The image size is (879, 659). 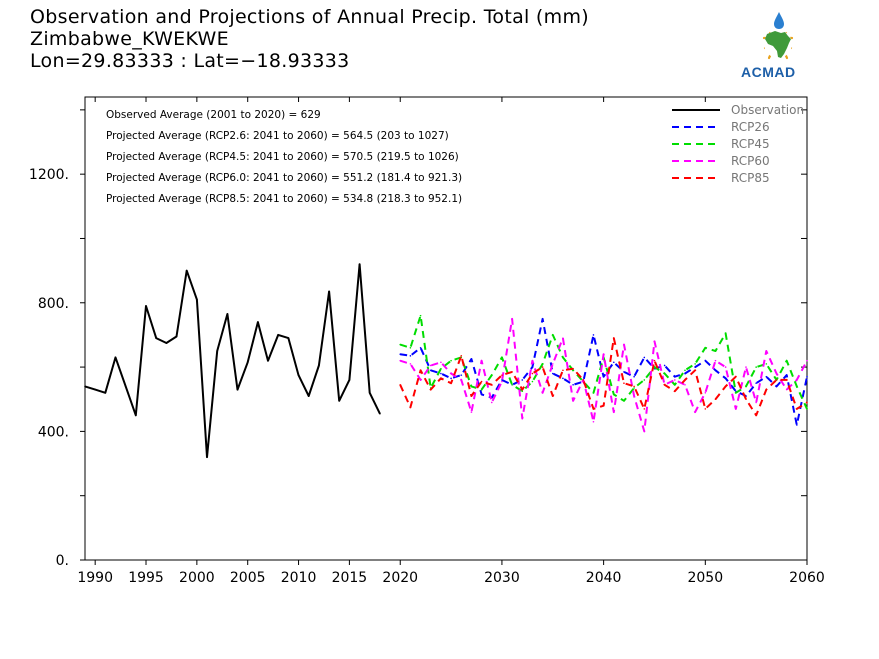 I want to click on station-name: Zimbabwe_KWEKWE, so click(x=129, y=39).